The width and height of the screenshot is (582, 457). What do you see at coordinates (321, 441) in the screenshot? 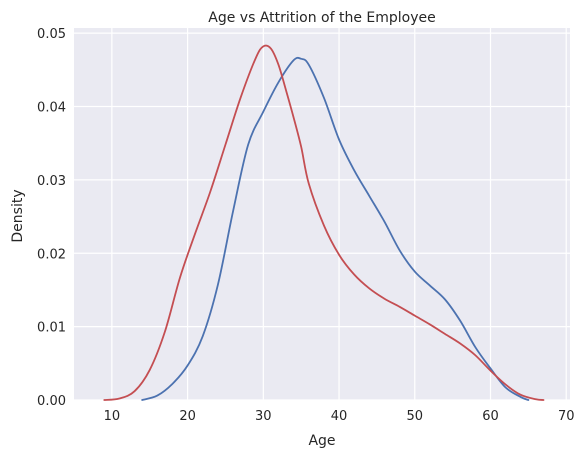
I see `x-axis-label: Age` at bounding box center [321, 441].